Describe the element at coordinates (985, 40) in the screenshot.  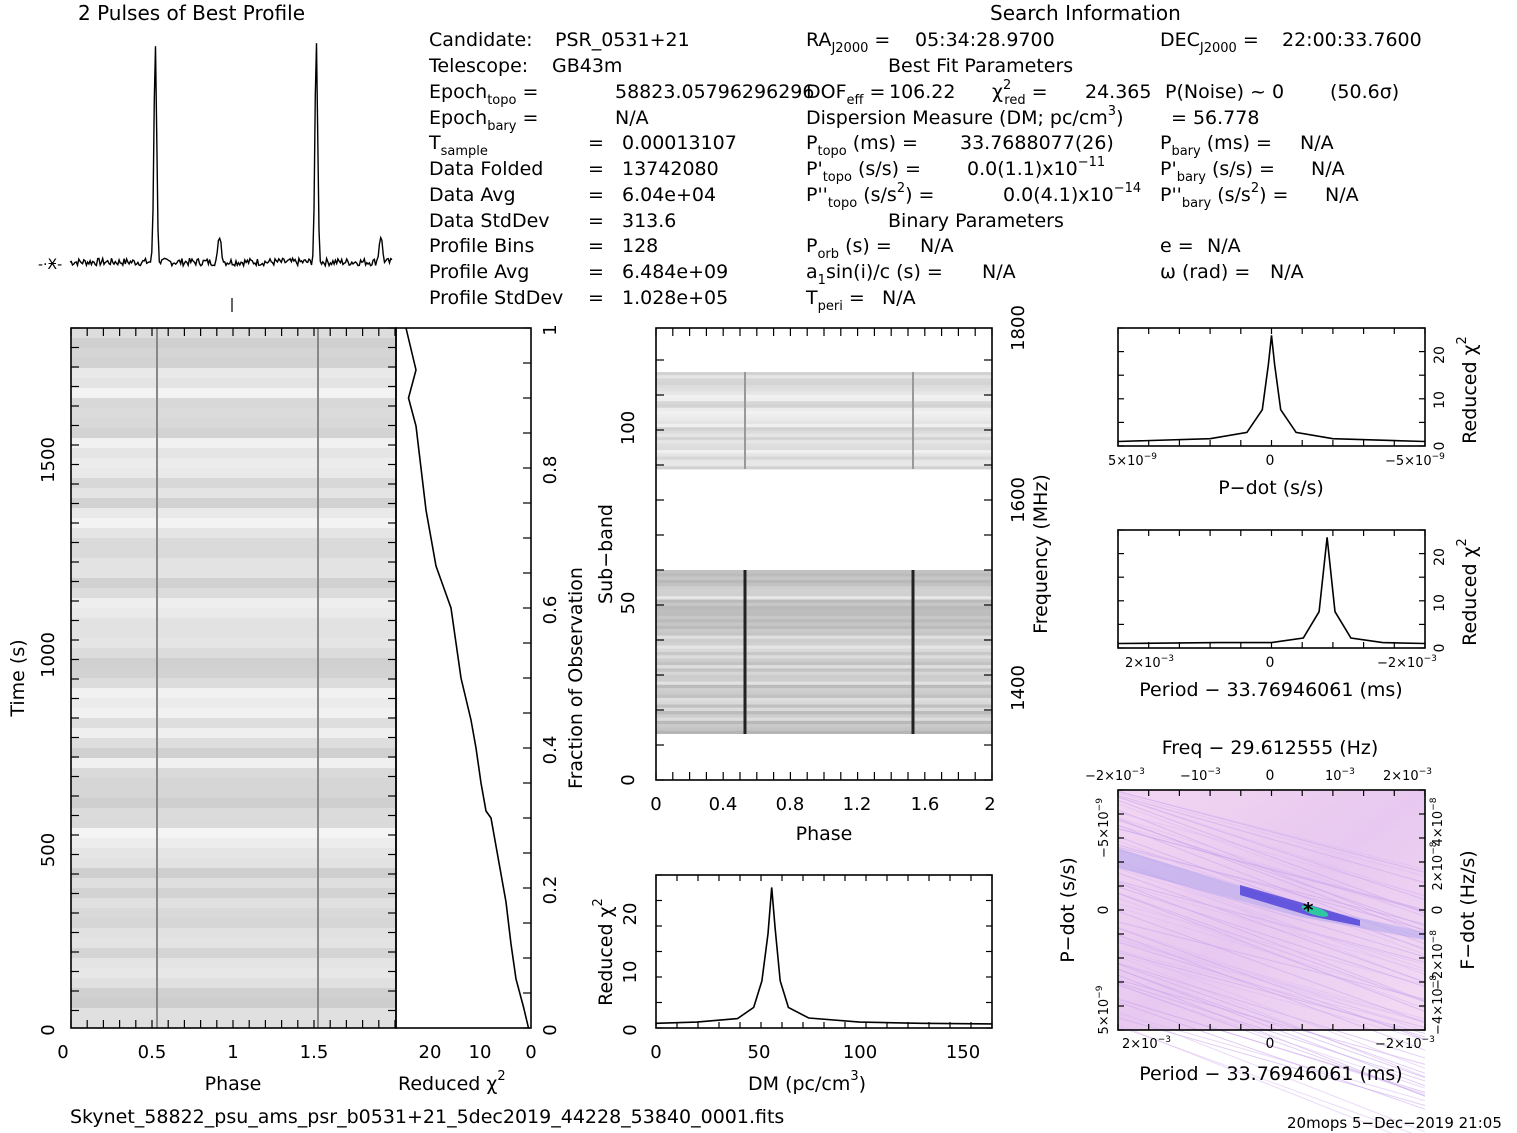
I see `ra-value: 05:34:28.9700` at that location.